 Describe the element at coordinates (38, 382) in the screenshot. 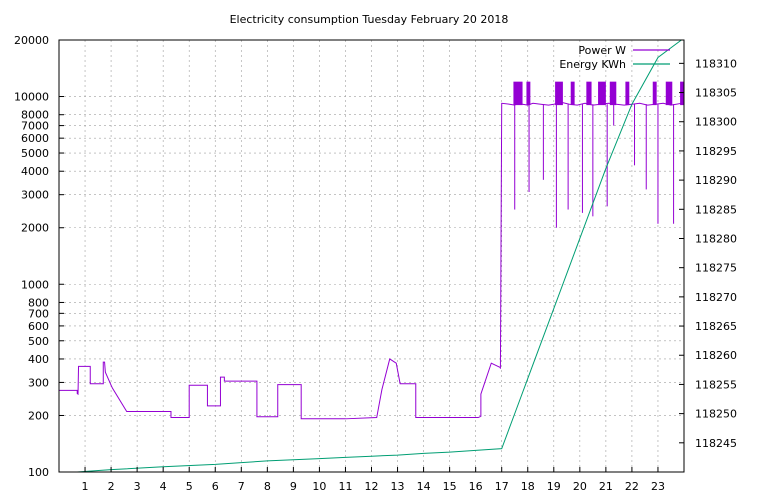

I see `y-left-tick-label: 300` at that location.